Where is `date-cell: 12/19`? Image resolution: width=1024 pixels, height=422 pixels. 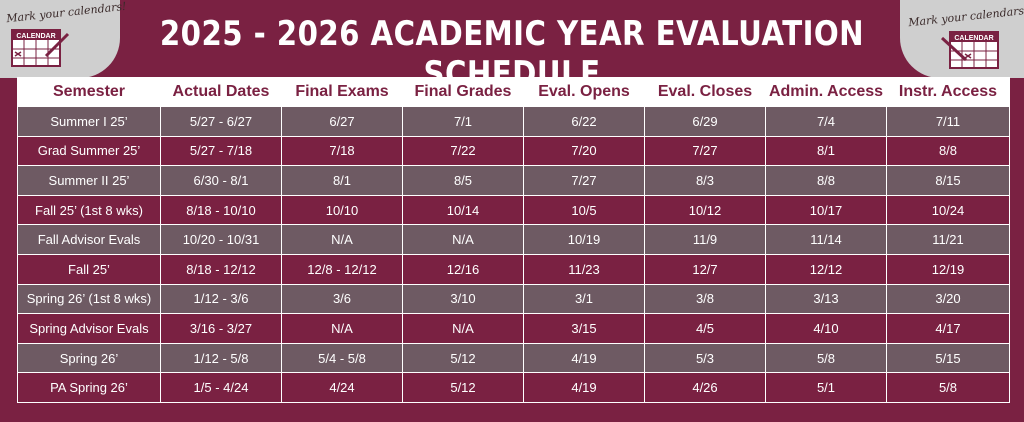
date-cell: 12/19 is located at coordinates (948, 269).